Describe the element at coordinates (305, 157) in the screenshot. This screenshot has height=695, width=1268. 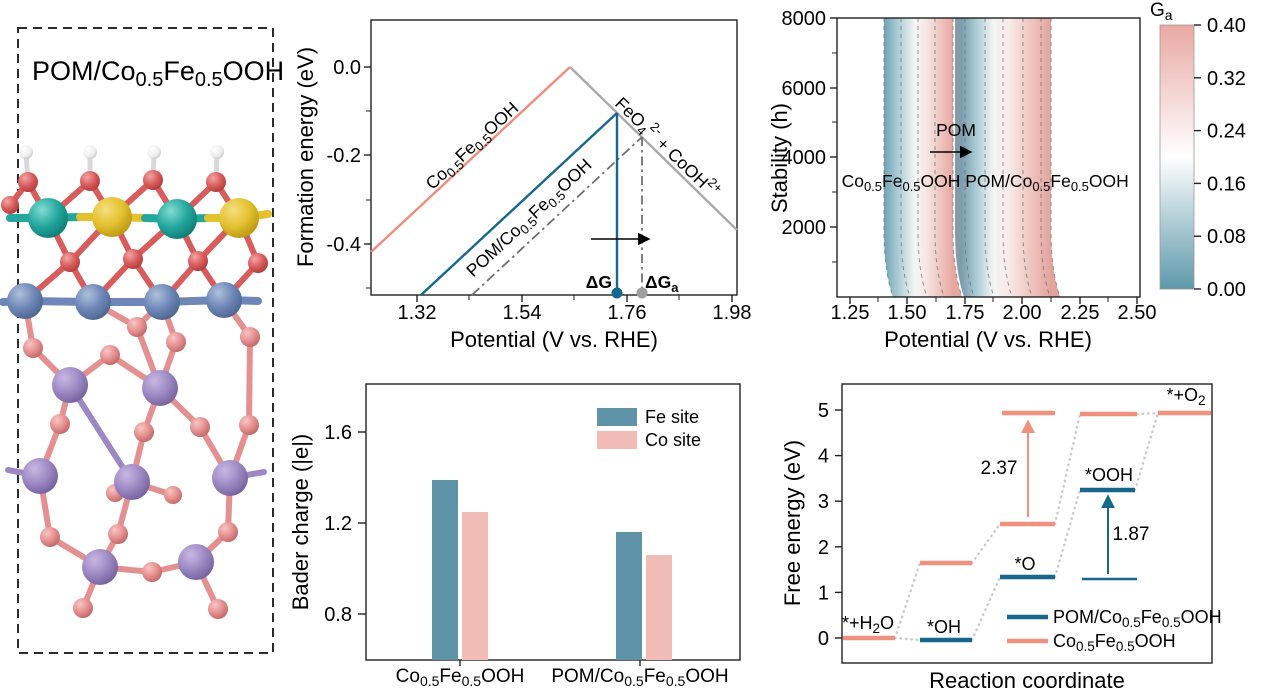
I see `y-axis-title: Formation energy (eV)` at that location.